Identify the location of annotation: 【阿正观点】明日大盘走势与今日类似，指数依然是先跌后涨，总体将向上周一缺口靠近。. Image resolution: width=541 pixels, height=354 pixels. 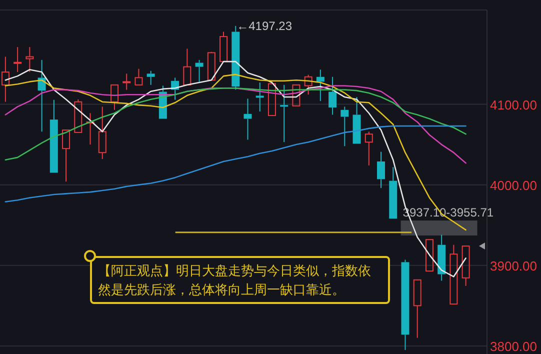
(240, 280).